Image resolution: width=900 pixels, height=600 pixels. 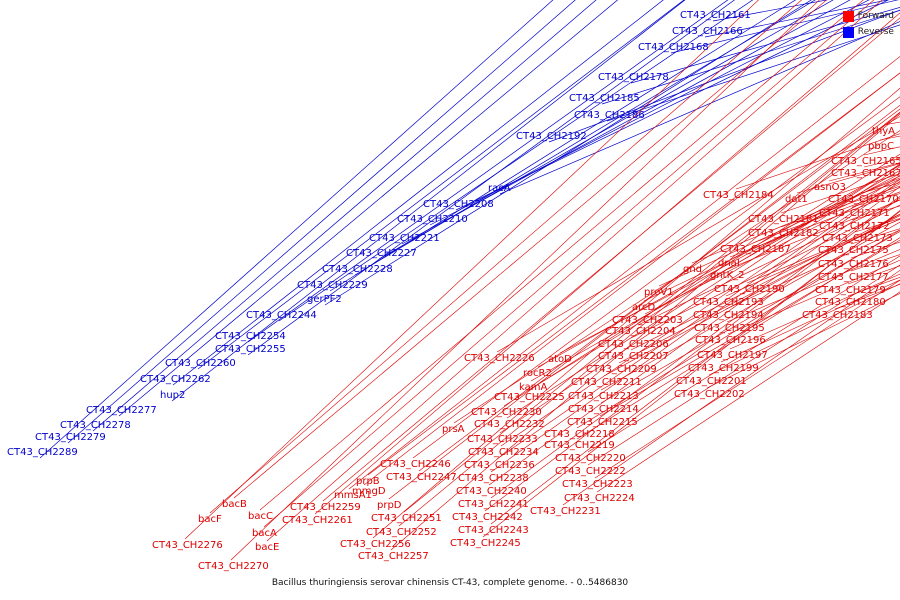 What do you see at coordinates (529, 397) in the screenshot?
I see `forward-gene-label: CT43_CH2225` at bounding box center [529, 397].